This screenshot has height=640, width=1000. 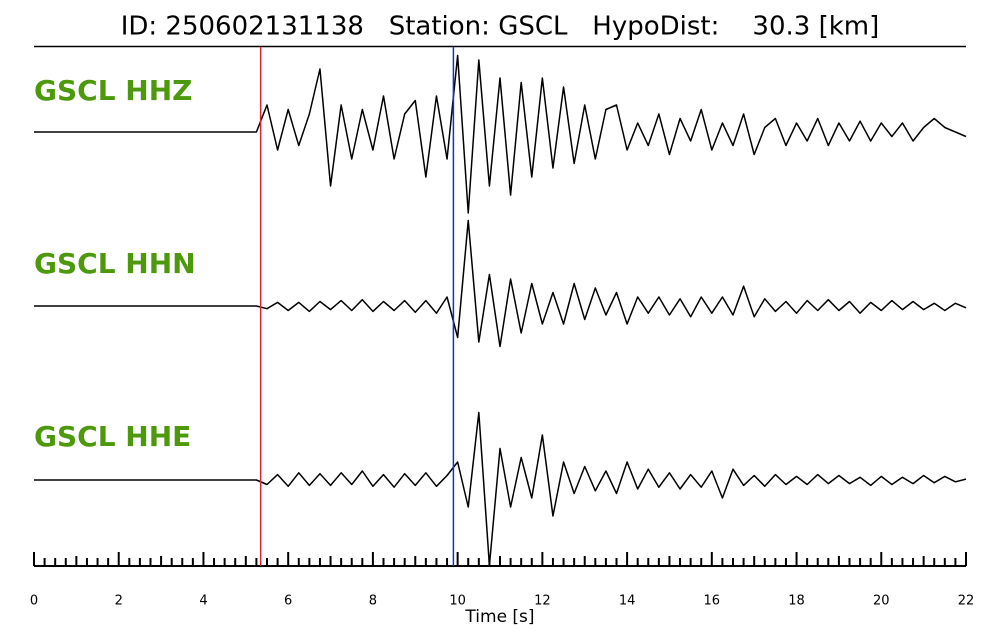 I want to click on trace-label: GSCL HHN, so click(x=115, y=263).